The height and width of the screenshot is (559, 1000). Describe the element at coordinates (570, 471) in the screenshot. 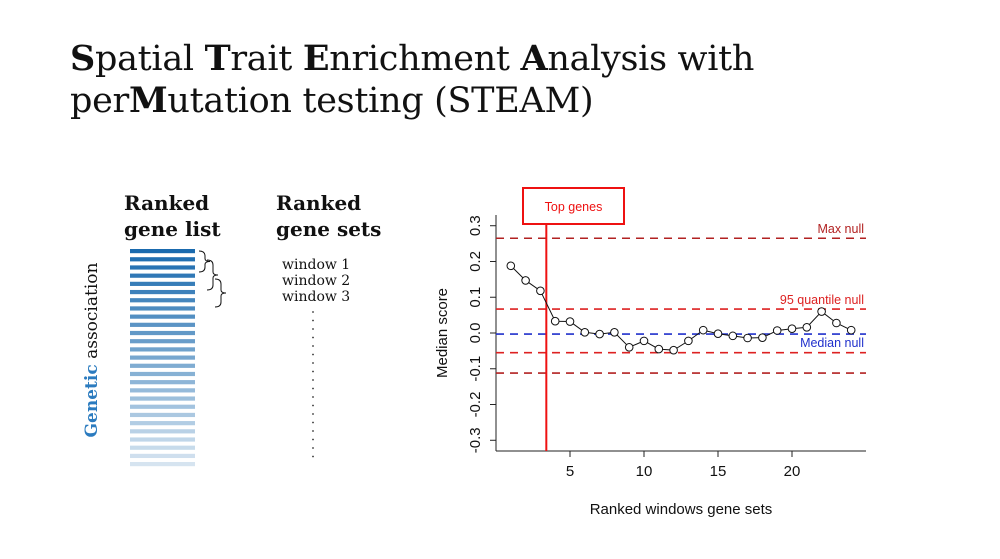

I see `x-tick-label: 5` at that location.